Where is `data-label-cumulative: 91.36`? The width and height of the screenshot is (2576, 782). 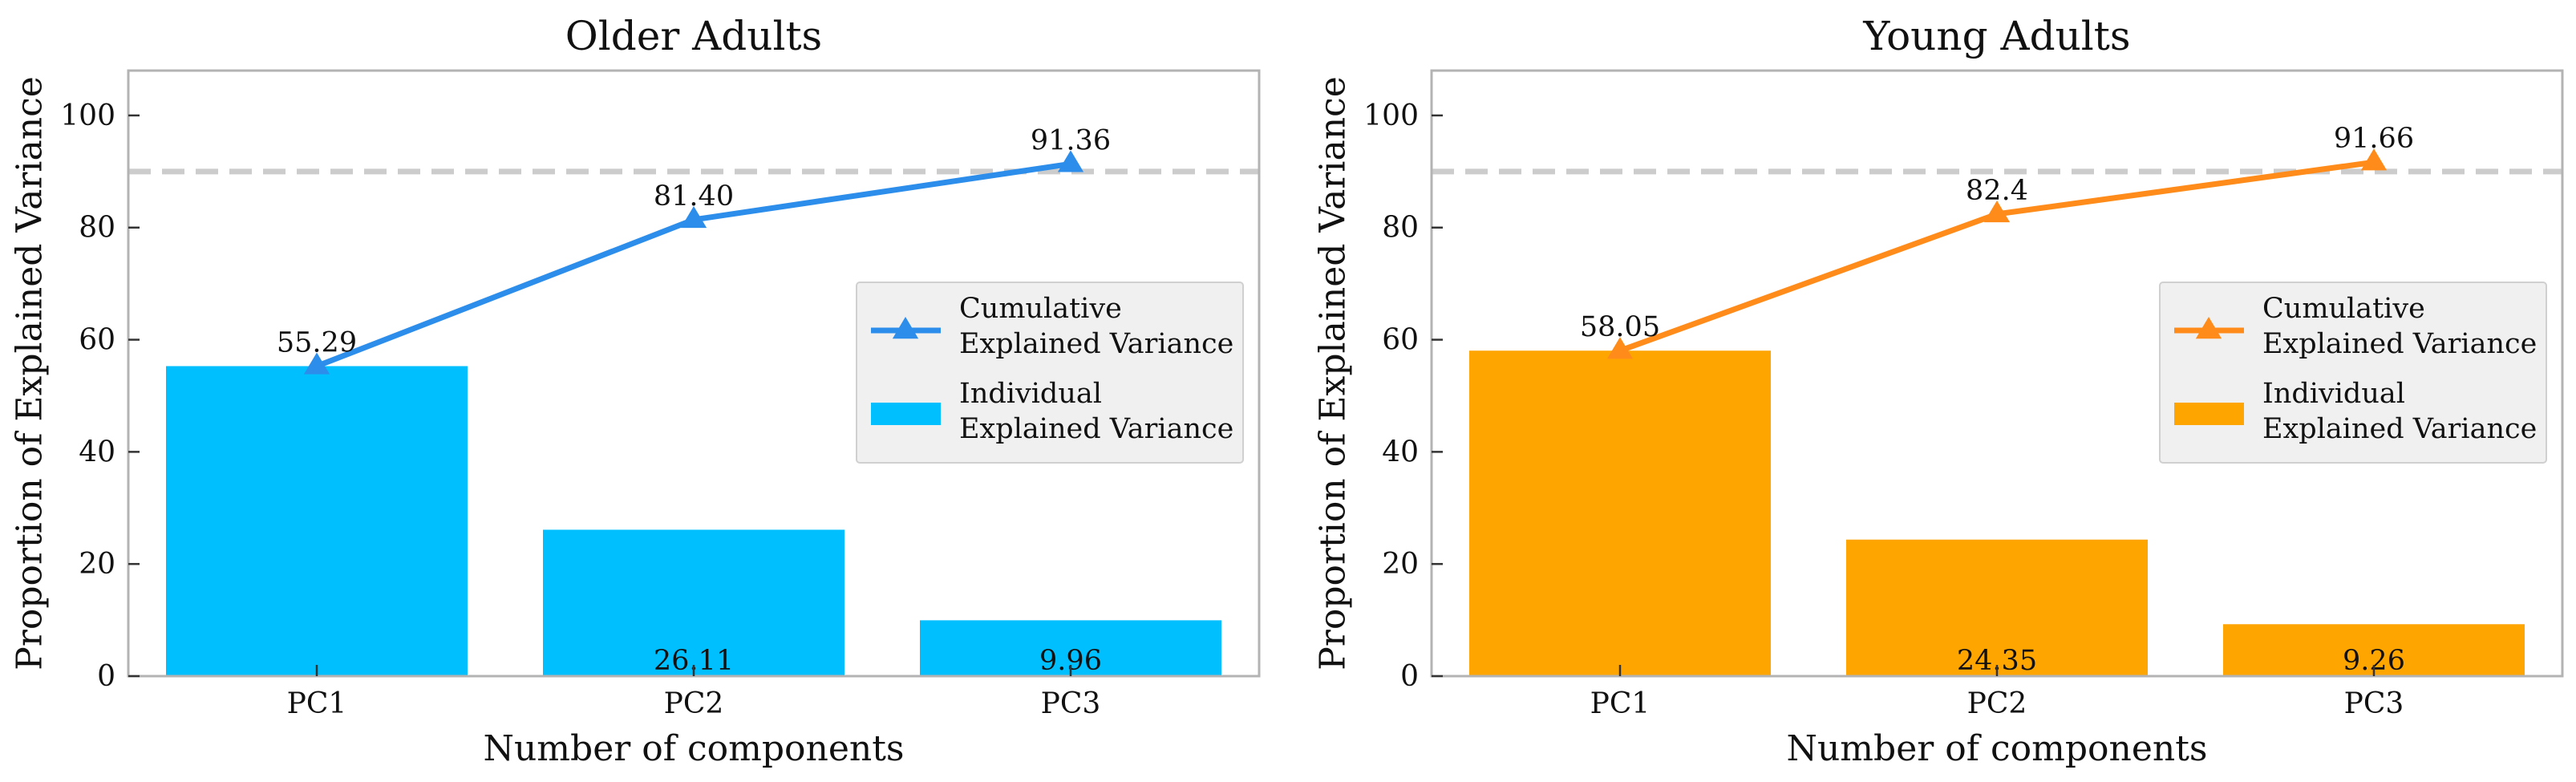 data-label-cumulative: 91.36 is located at coordinates (1071, 140).